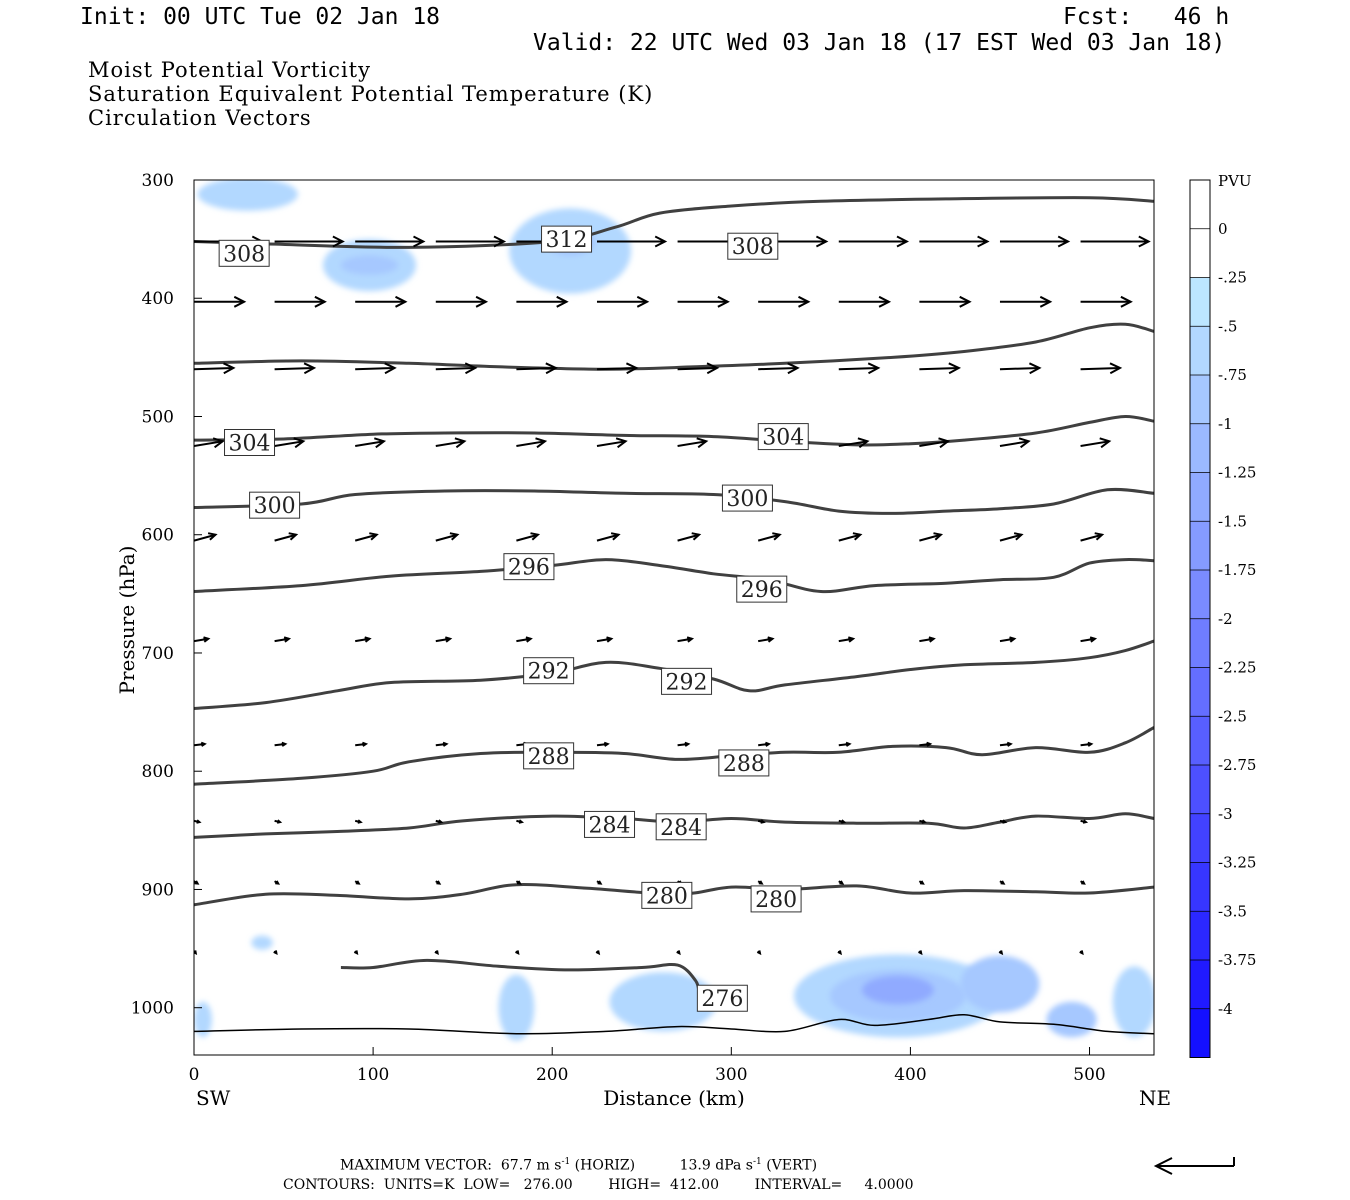 The image size is (1350, 1200). What do you see at coordinates (1225, 424) in the screenshot?
I see `colorbar-label: -1` at bounding box center [1225, 424].